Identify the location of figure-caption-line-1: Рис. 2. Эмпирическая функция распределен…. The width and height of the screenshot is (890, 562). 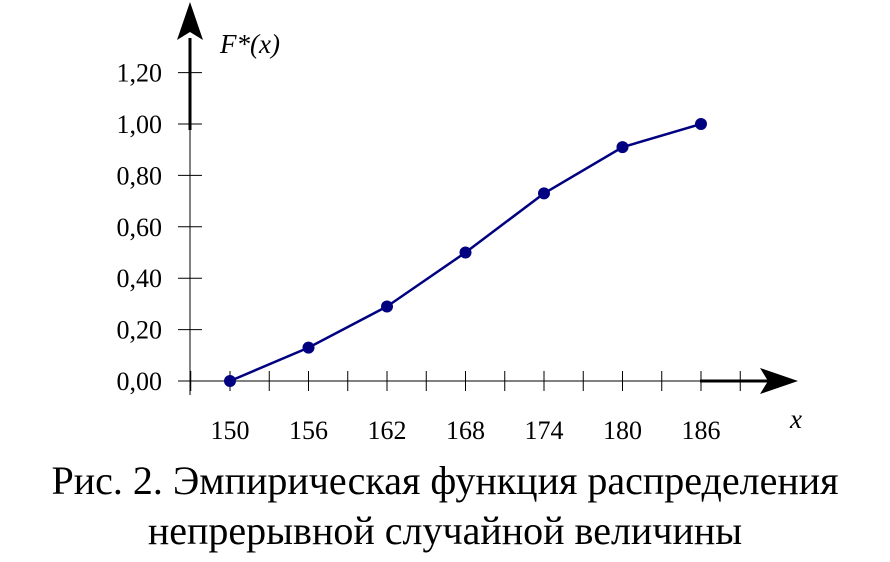
(445, 480).